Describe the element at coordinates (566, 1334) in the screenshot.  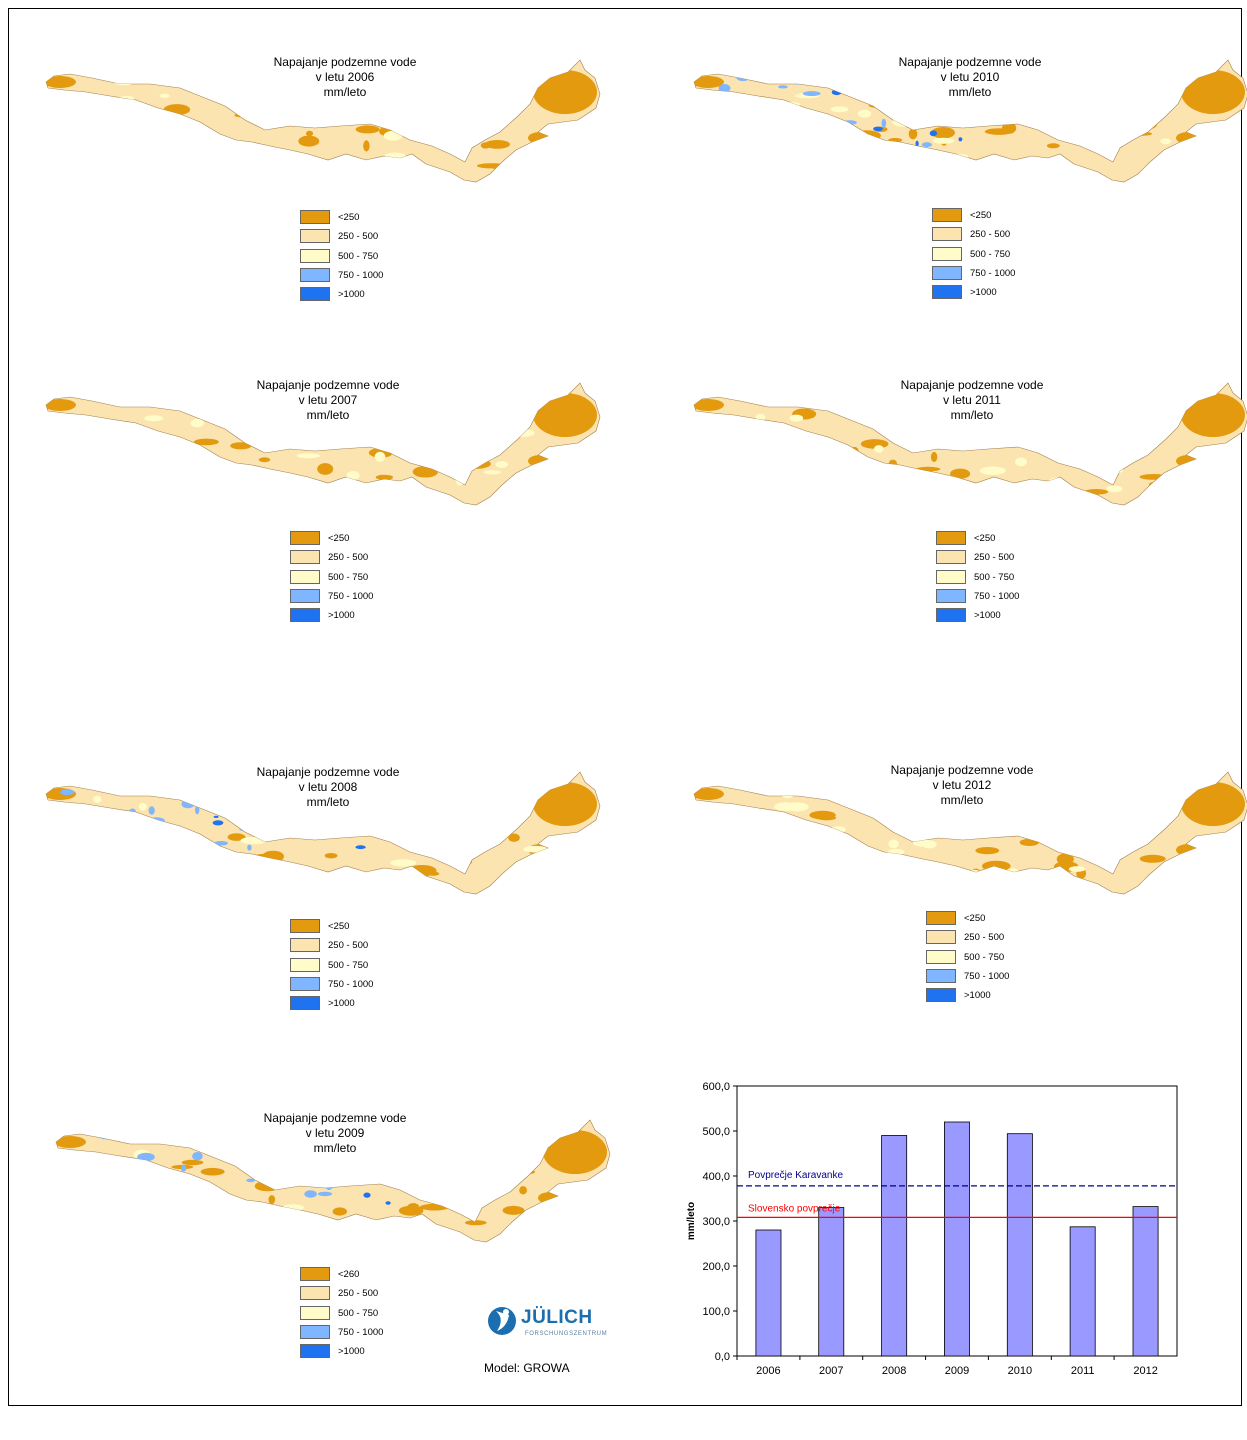
I see `logo-subtitle: FORSCHUNGSZENTRUM` at that location.